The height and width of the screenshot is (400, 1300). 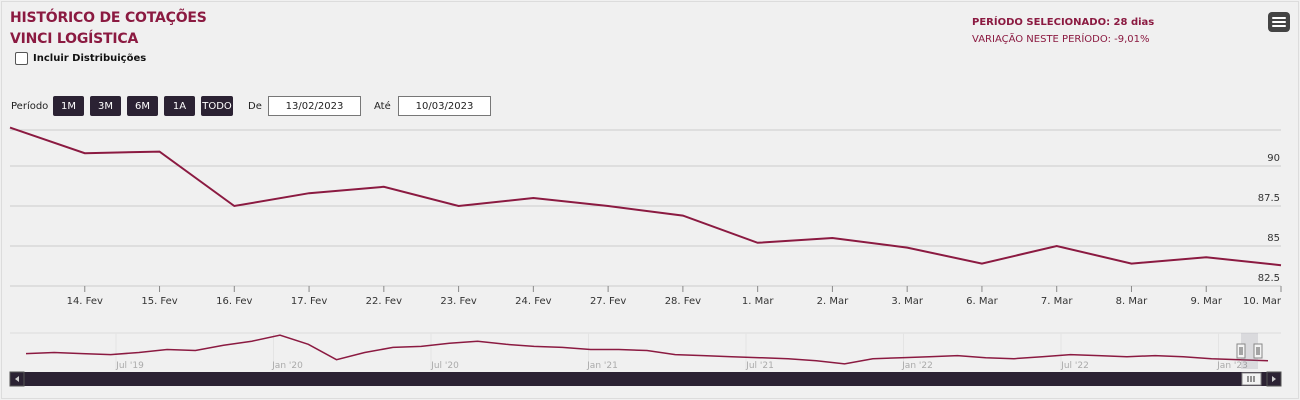 I want to click on to-date-input, so click(x=444, y=106).